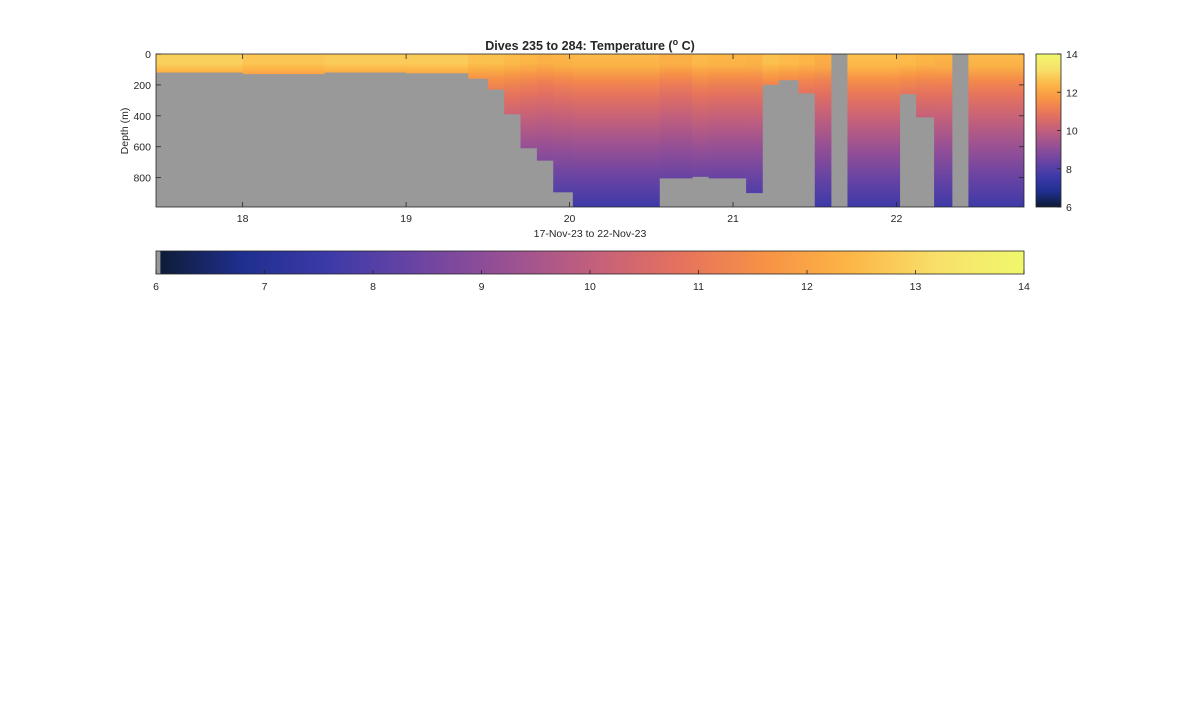  I want to click on x-axis: 18 19 20 21 22, so click(570, 139).